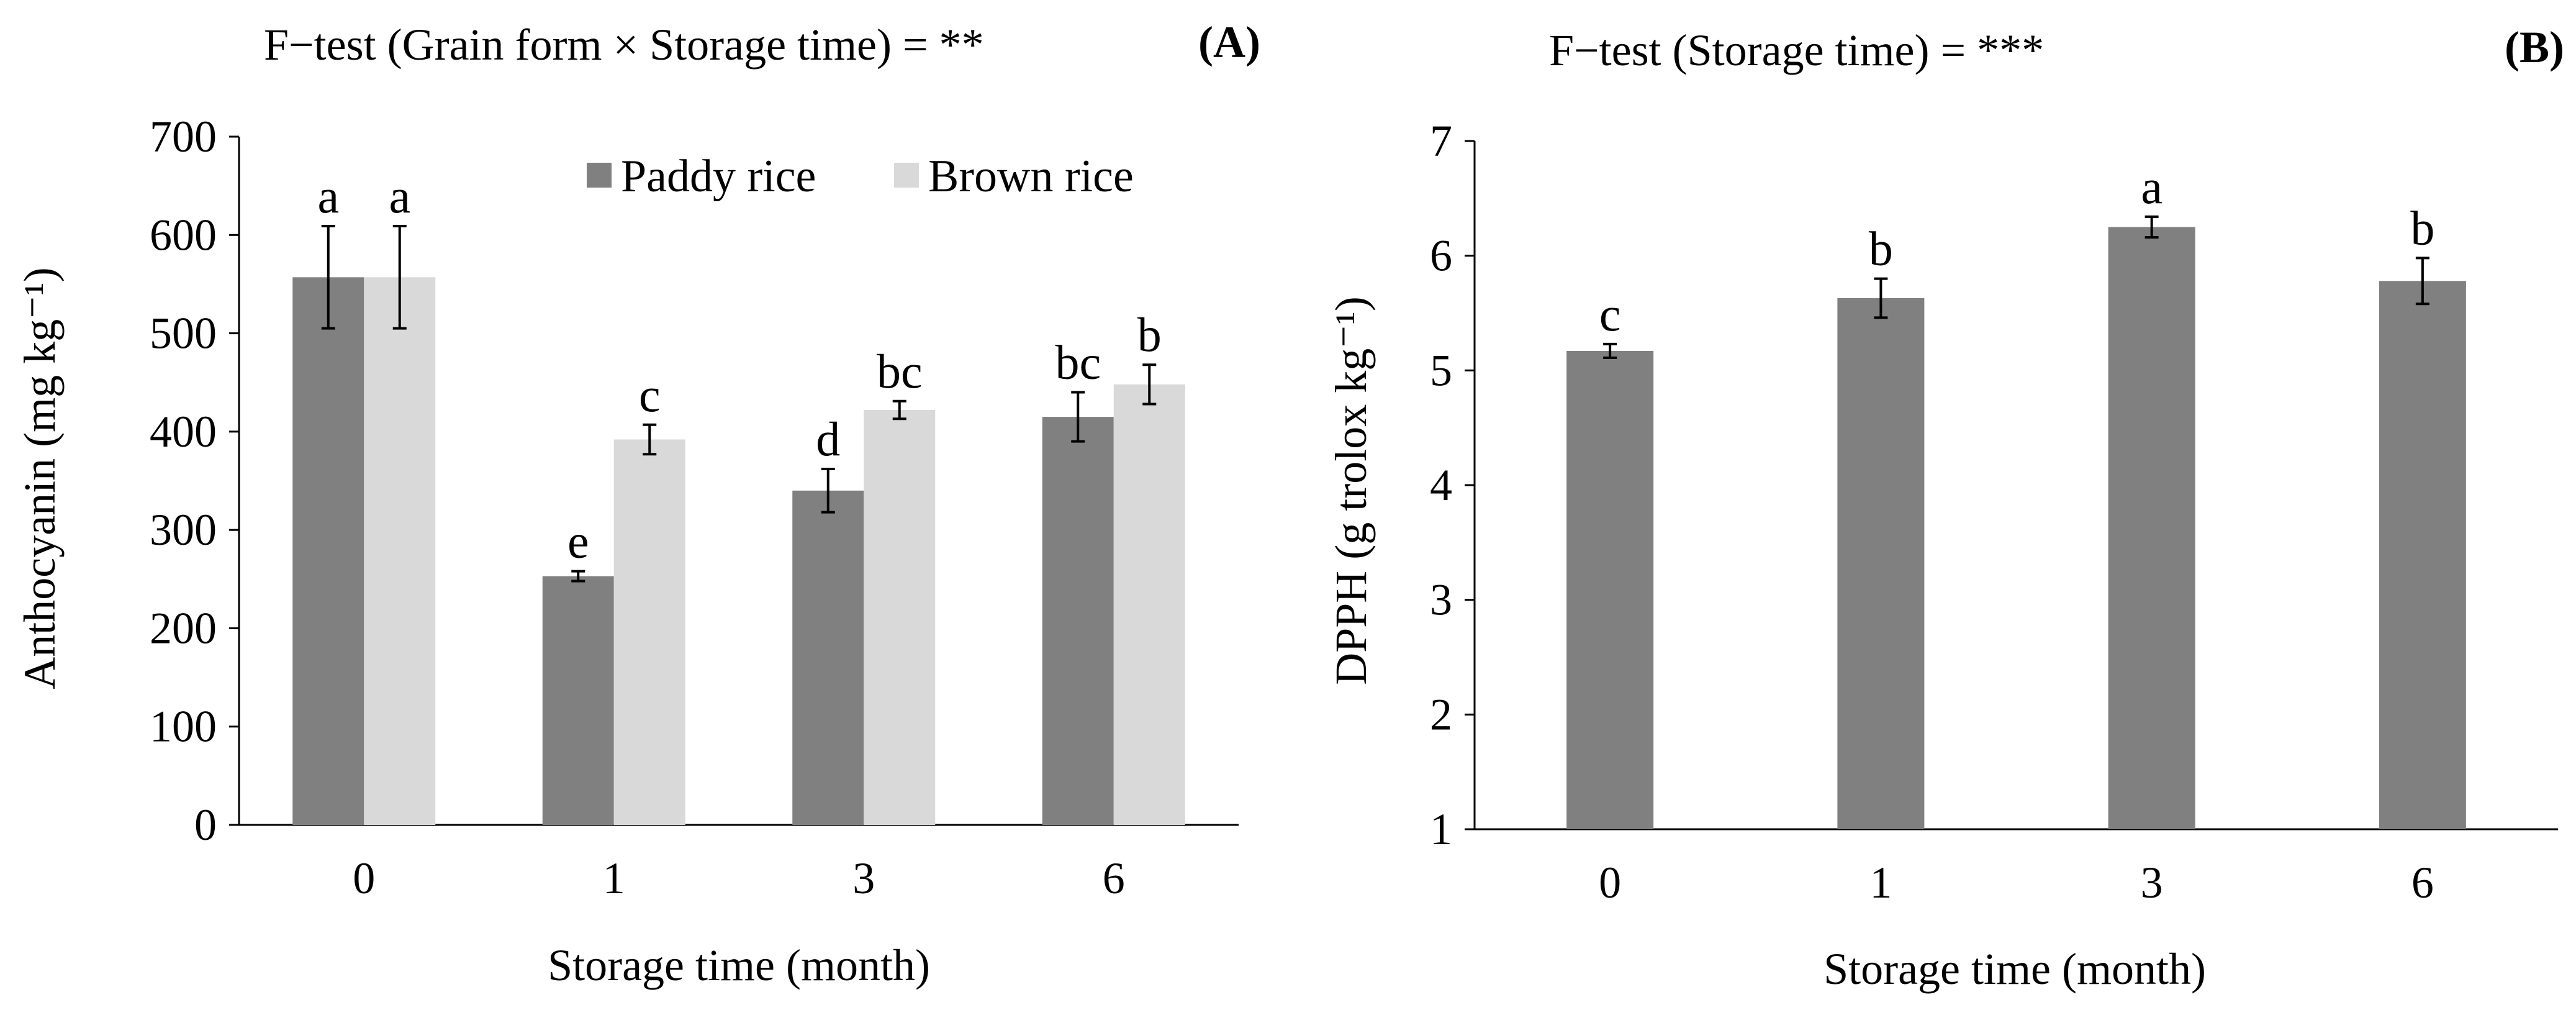  What do you see at coordinates (718, 176) in the screenshot?
I see `chart-a-legend-label: Paddy rice` at bounding box center [718, 176].